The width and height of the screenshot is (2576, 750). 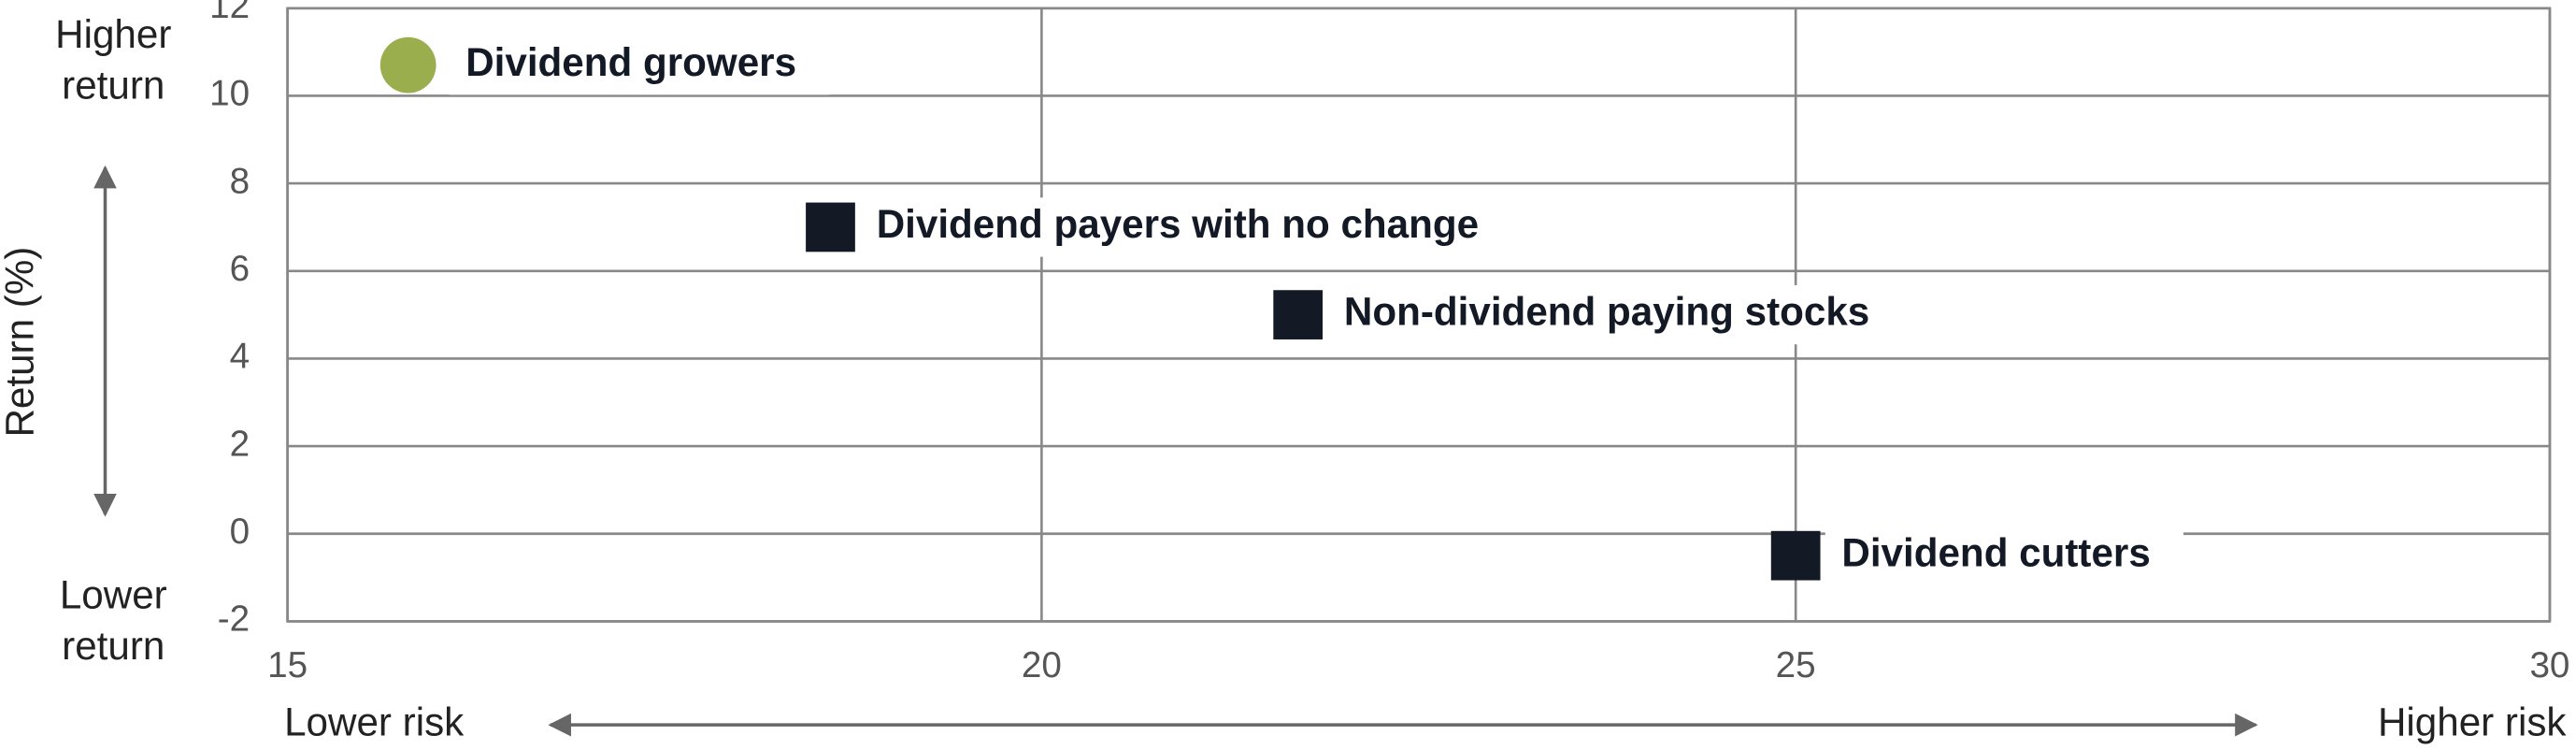 What do you see at coordinates (374, 721) in the screenshot?
I see `x-left-note: Lower risk` at bounding box center [374, 721].